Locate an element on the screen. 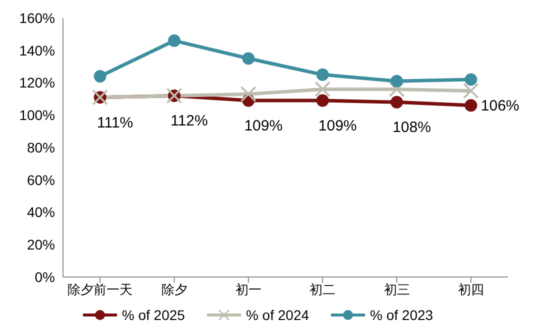 The width and height of the screenshot is (550, 333). y-tick-label: 140% is located at coordinates (37, 50).